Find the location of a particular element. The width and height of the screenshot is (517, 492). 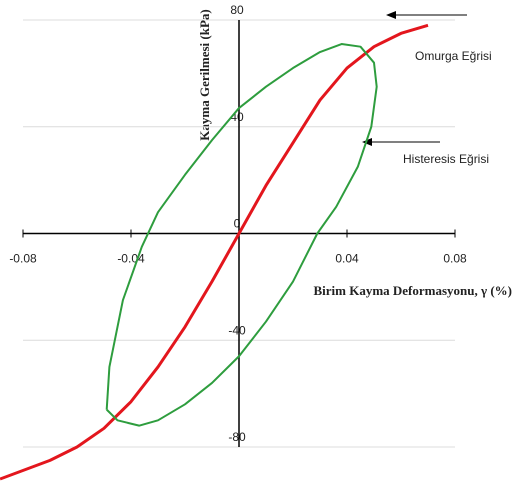

x-axis-label: Birim Kayma Deformasyonu, γ (%) is located at coordinates (412, 290).